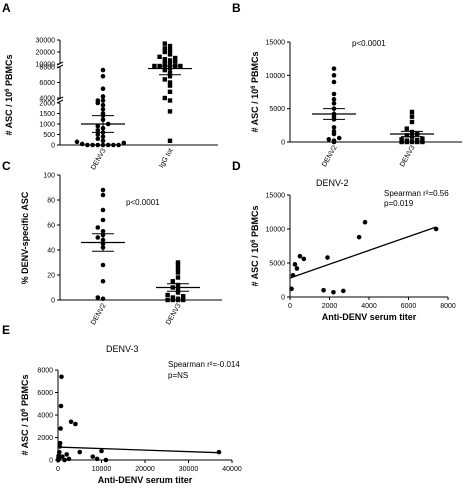  I want to click on panel-c-y-tick-label: 40, so click(51, 251).